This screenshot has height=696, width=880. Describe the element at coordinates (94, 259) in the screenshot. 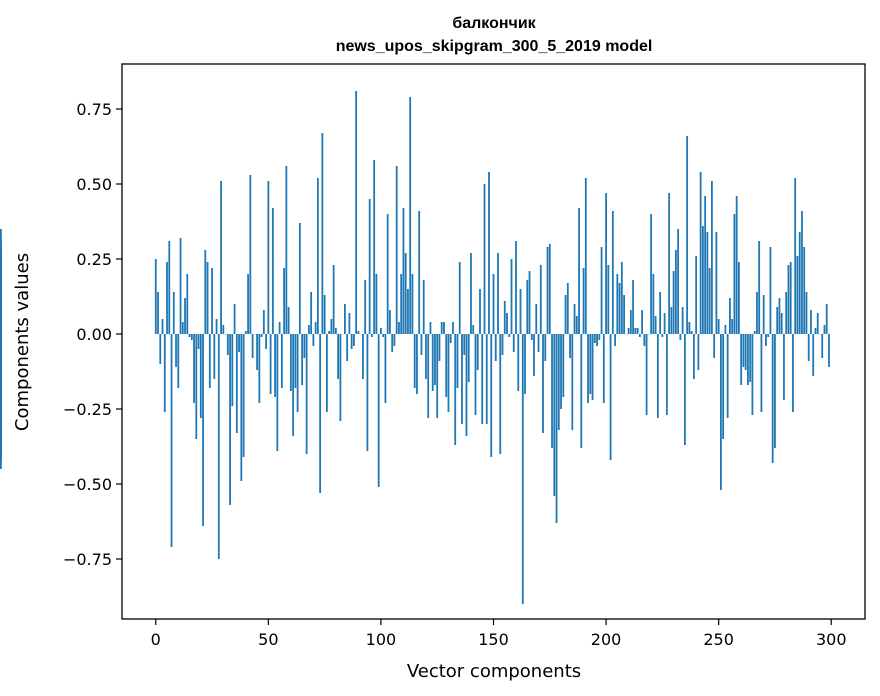

I see `y-tick-label: 0.25` at that location.